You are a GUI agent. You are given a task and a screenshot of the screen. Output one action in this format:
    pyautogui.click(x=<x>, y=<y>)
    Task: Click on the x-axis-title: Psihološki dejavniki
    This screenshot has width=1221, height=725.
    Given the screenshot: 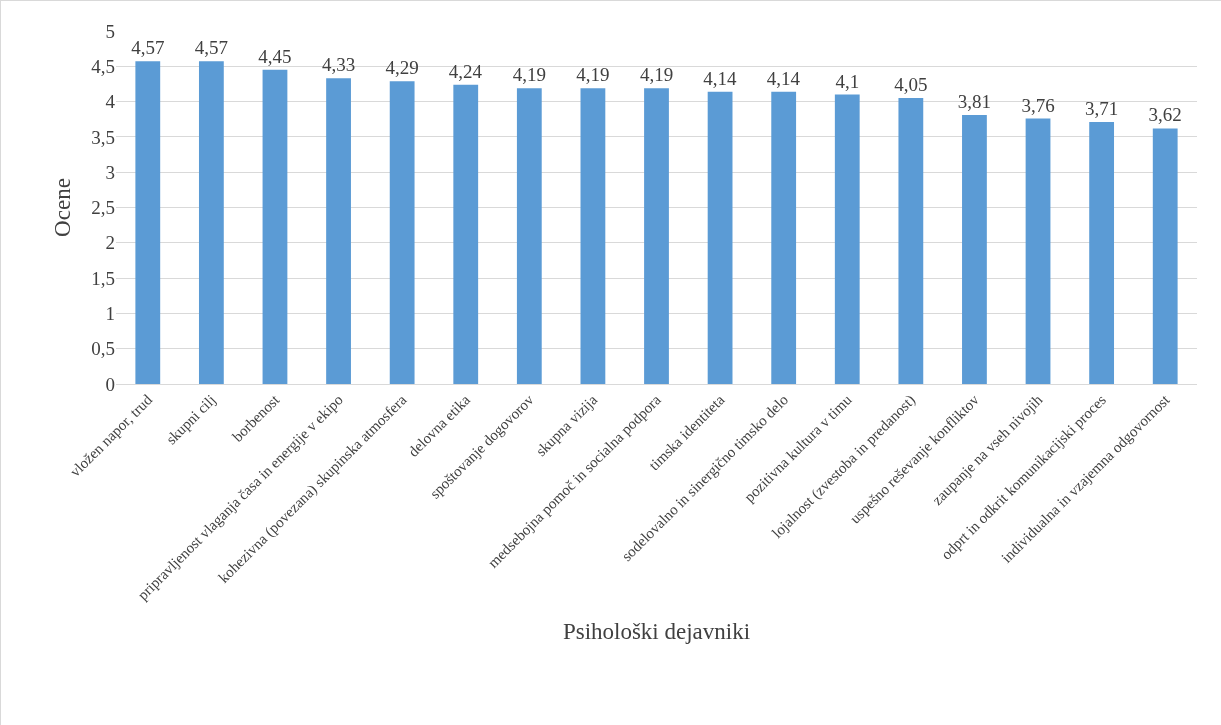 What is the action you would take?
    pyautogui.click(x=656, y=631)
    